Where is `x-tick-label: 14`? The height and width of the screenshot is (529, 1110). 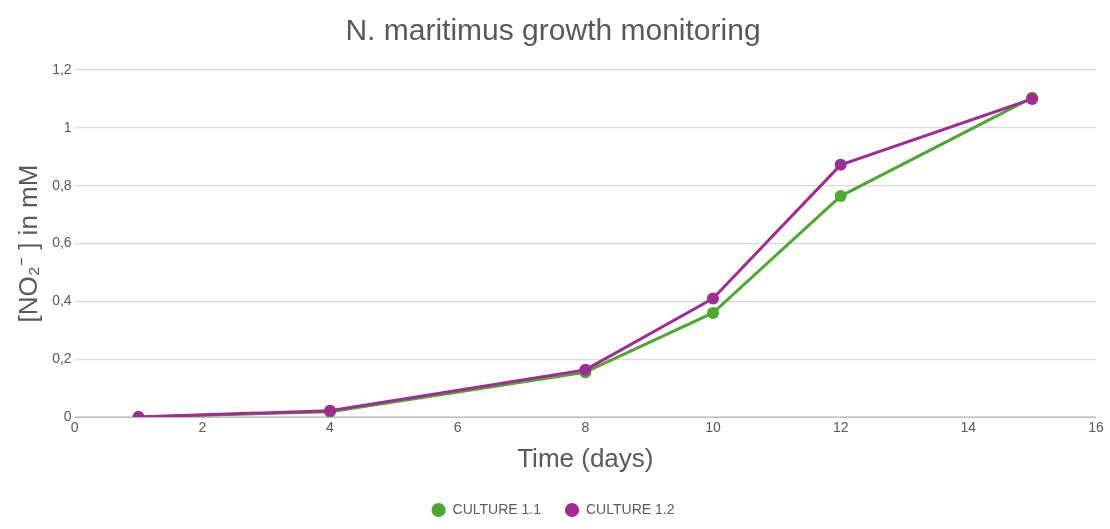 x-tick-label: 14 is located at coordinates (968, 427).